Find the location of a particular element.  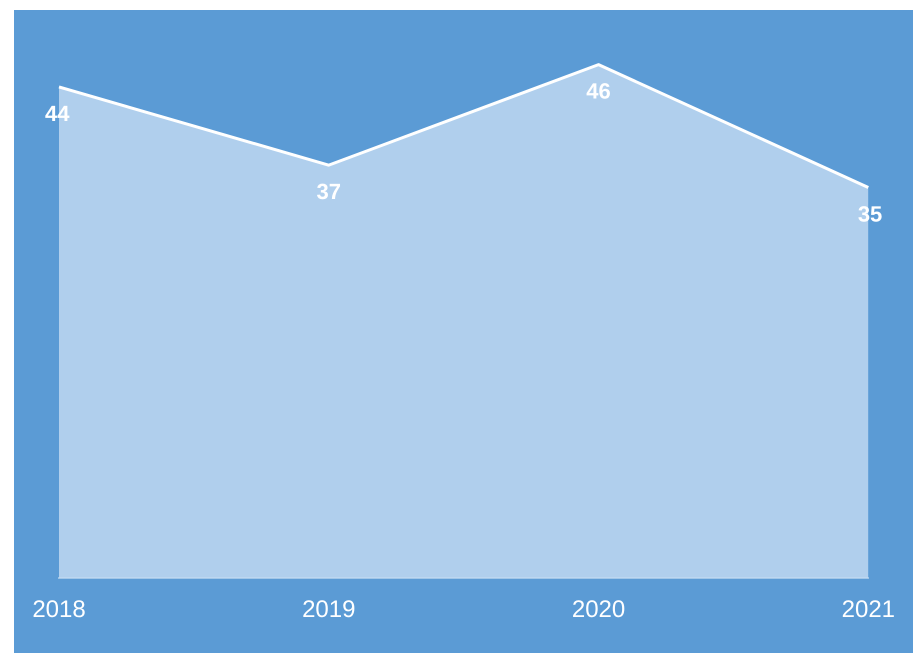

x-tick-label: 2018 is located at coordinates (59, 610).